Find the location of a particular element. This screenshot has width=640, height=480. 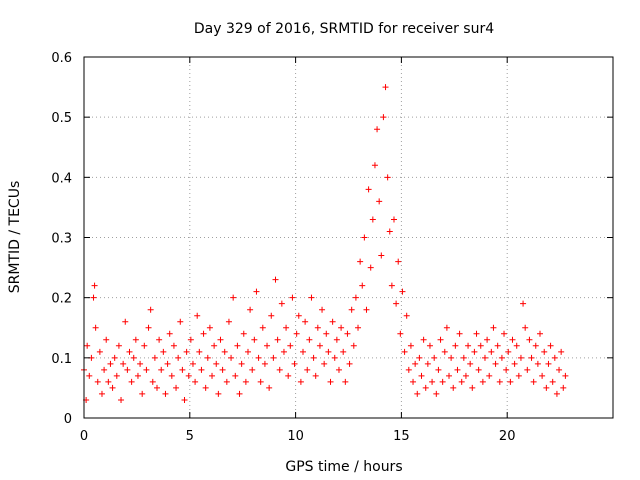

y-tick-label: 0 is located at coordinates (68, 419).